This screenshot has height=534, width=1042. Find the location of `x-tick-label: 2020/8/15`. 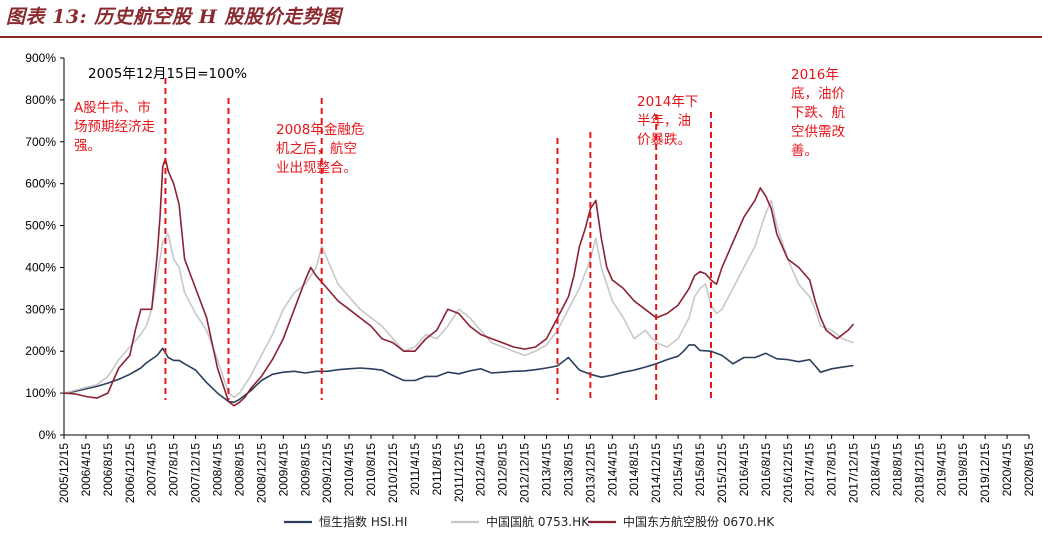

x-tick-label: 2020/8/15 is located at coordinates (1029, 470).